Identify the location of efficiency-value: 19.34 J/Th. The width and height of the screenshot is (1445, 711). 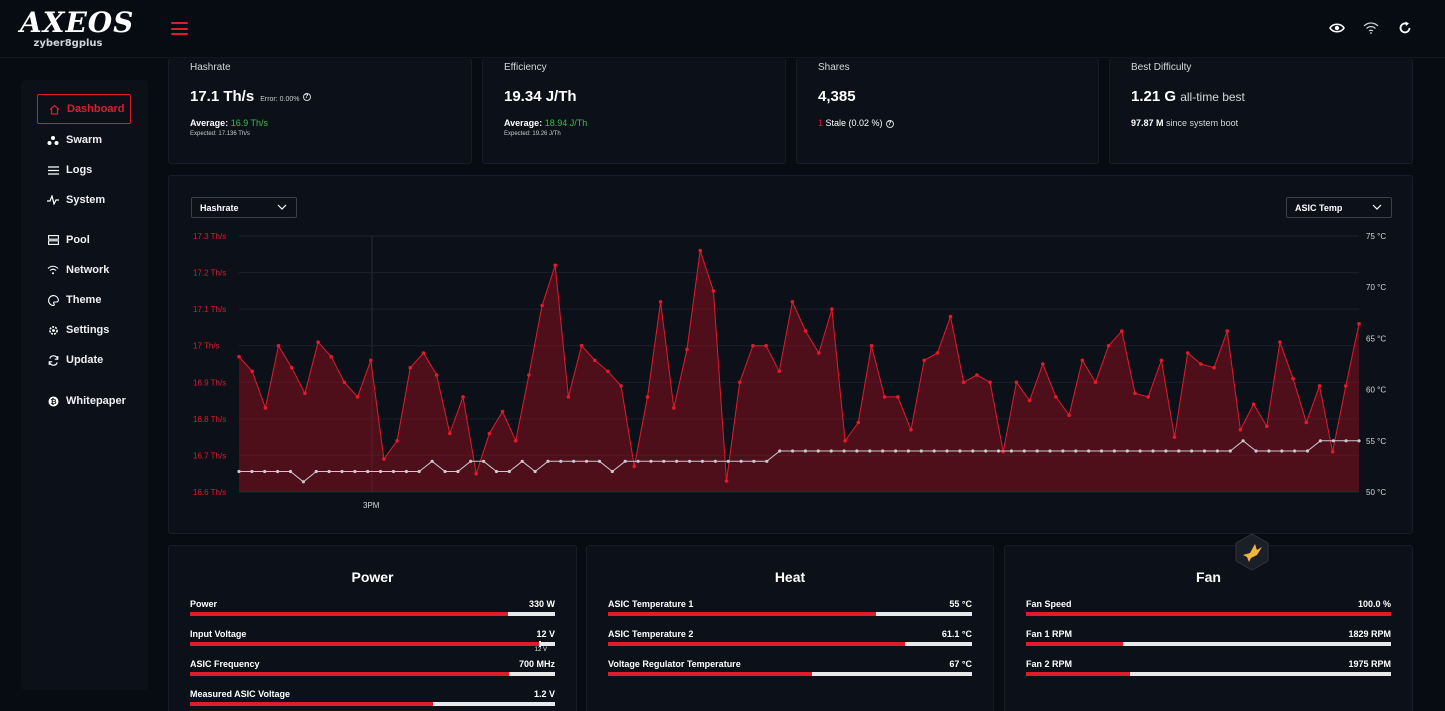
(540, 96).